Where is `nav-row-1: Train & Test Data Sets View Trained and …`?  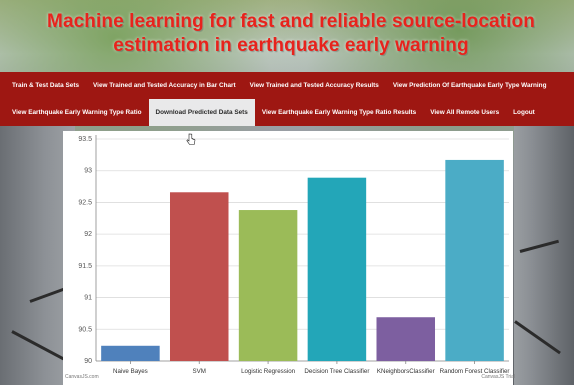
nav-row-1: Train & Test Data Sets View Trained and … is located at coordinates (277, 85).